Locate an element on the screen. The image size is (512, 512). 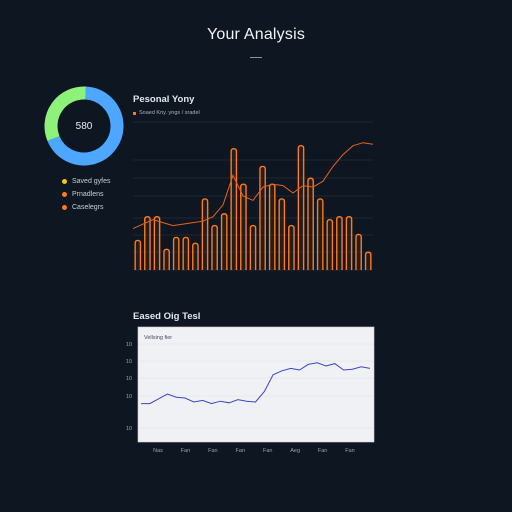
title-underline is located at coordinates (256, 57).